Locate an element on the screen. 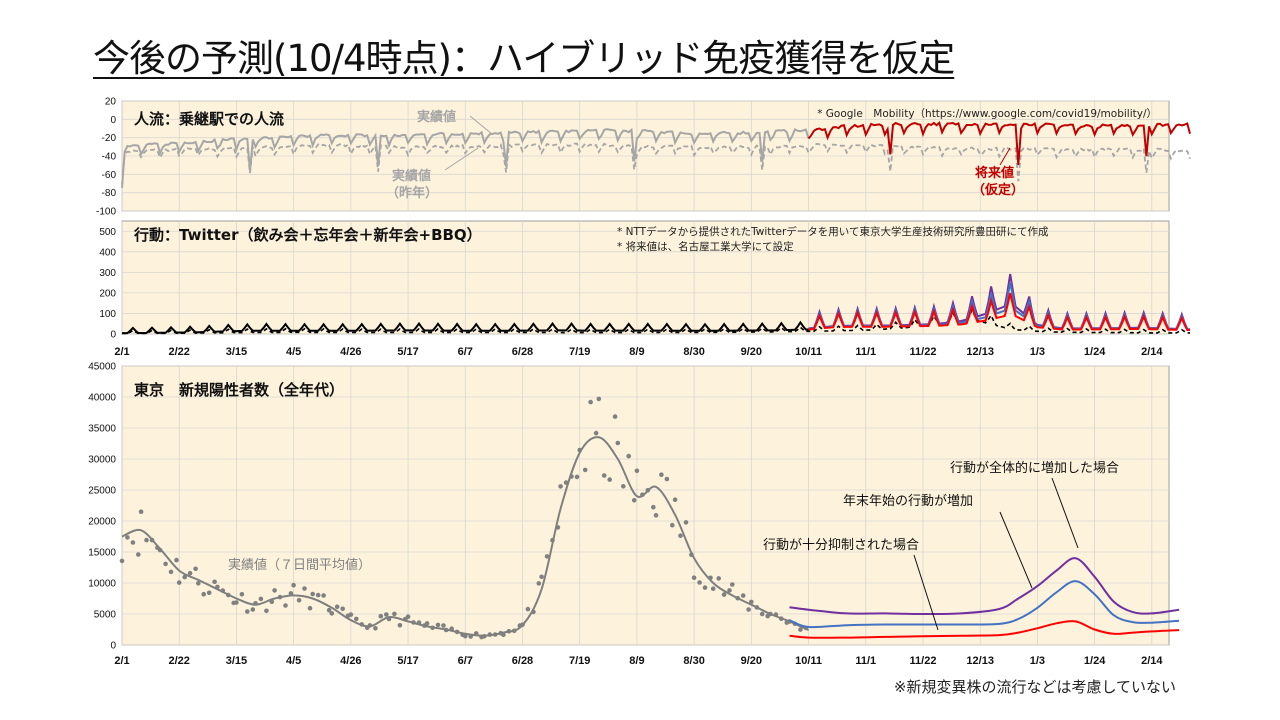  y-tick-label: 500 is located at coordinates (107, 232).